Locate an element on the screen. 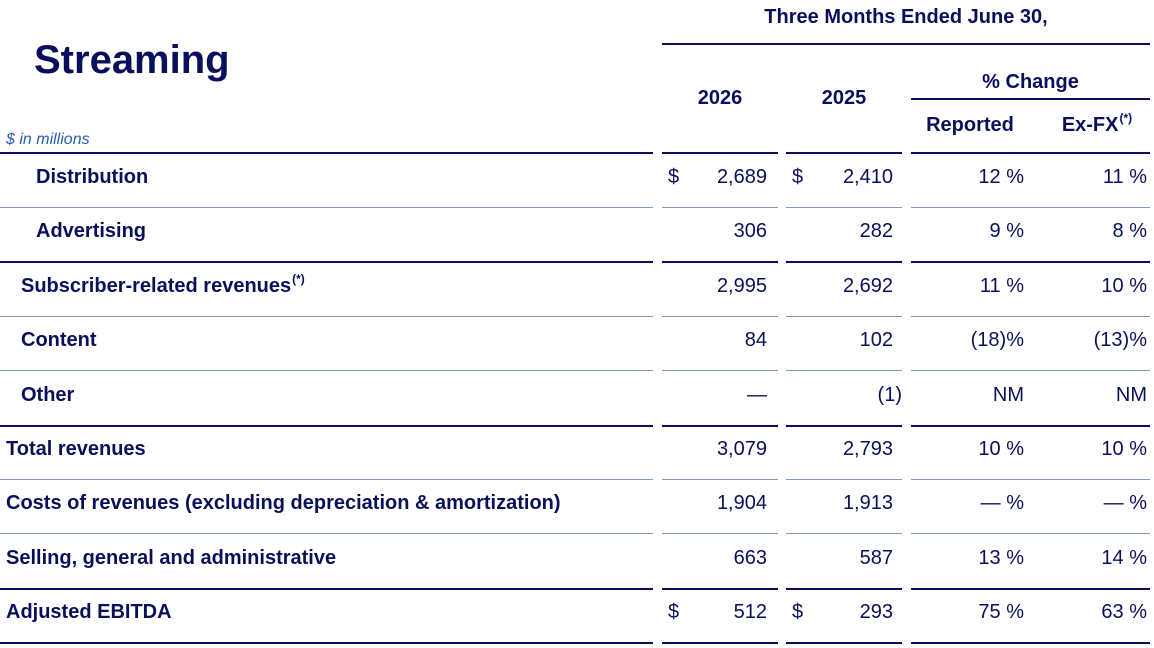 This screenshot has width=1154, height=648. value-prior: 293 is located at coordinates (876, 612).